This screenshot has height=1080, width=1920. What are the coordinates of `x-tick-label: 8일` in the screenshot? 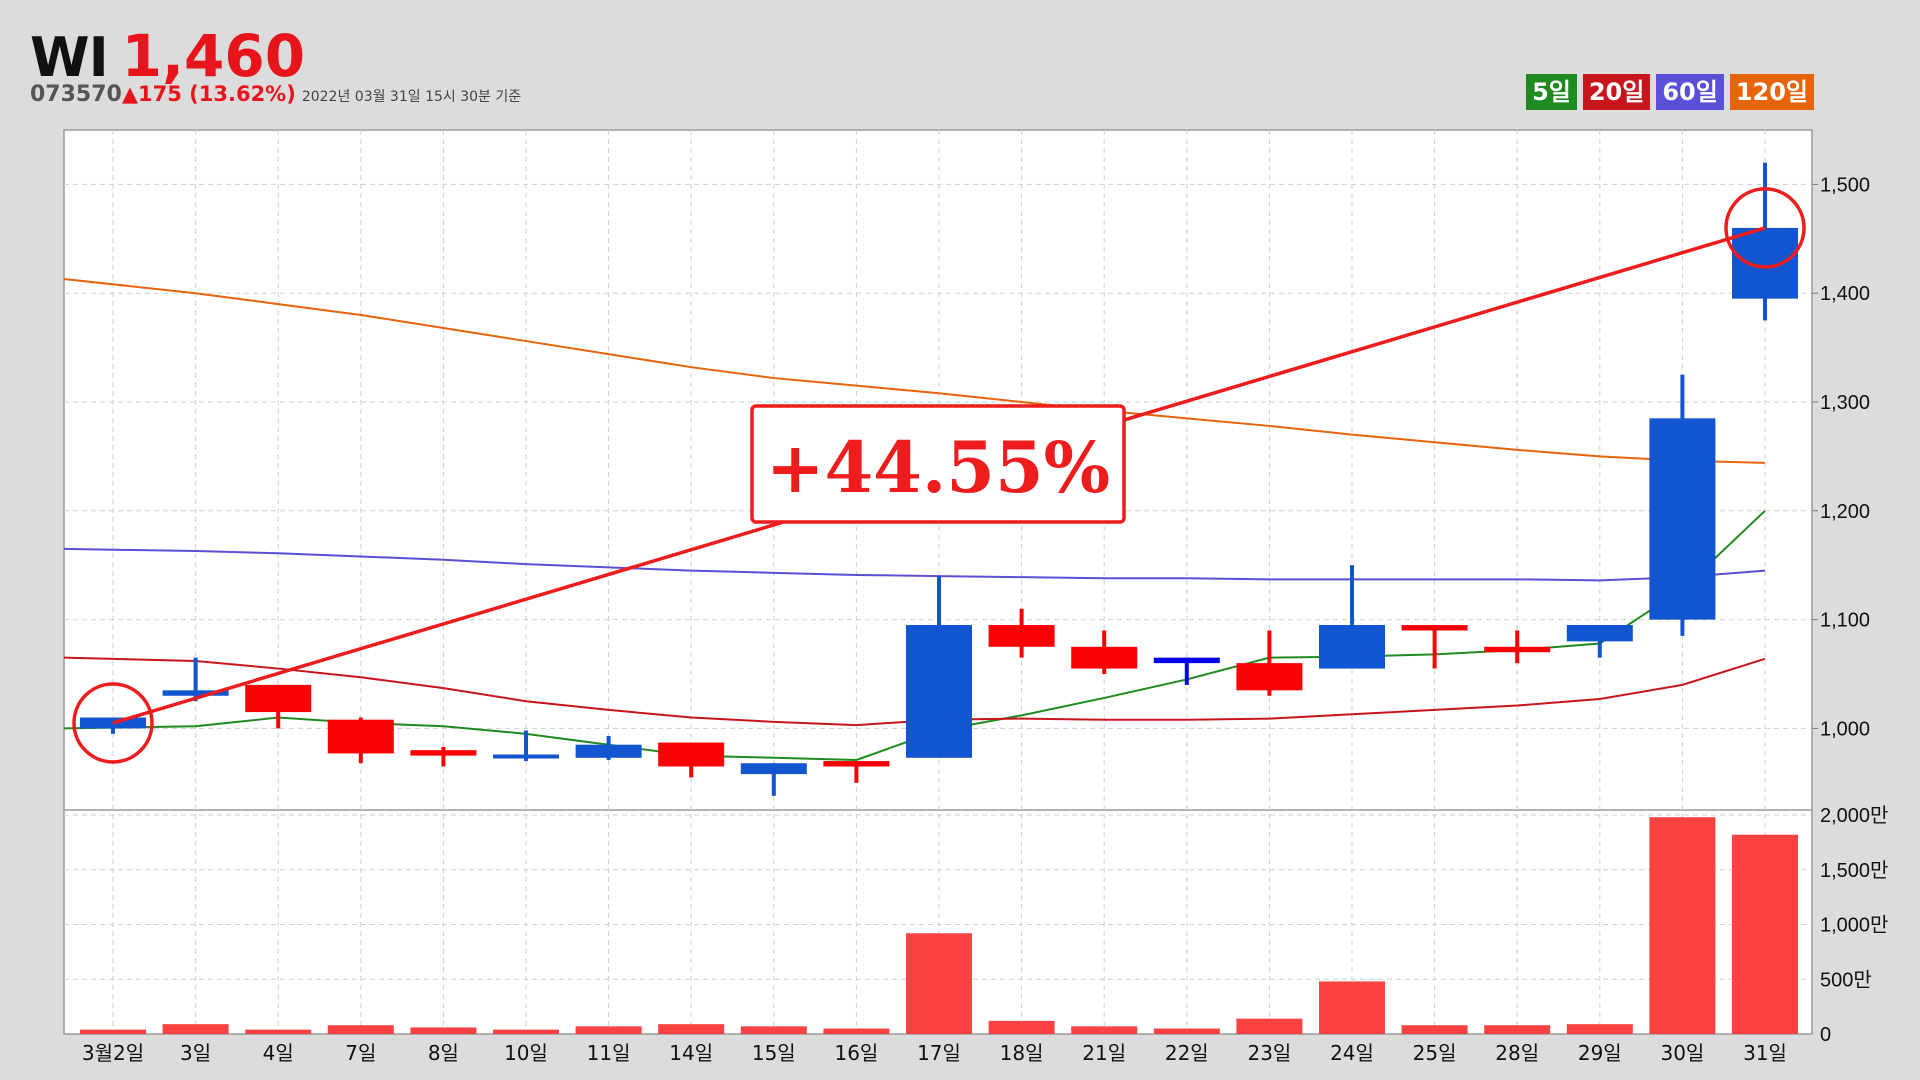 It's located at (443, 1053).